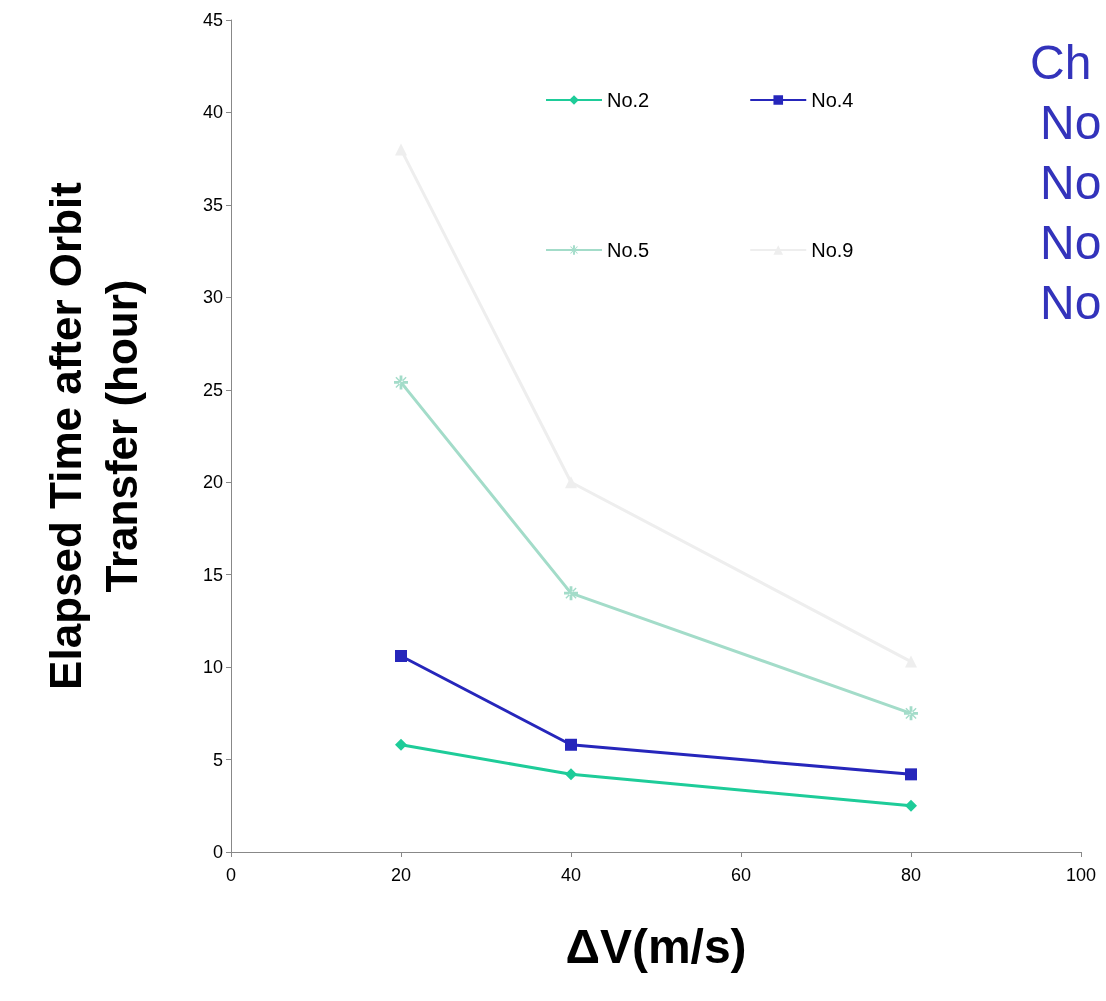  Describe the element at coordinates (93, 435) in the screenshot. I see `y-axis-title: Elapsed Time after Orbit Transfer (hour)` at that location.